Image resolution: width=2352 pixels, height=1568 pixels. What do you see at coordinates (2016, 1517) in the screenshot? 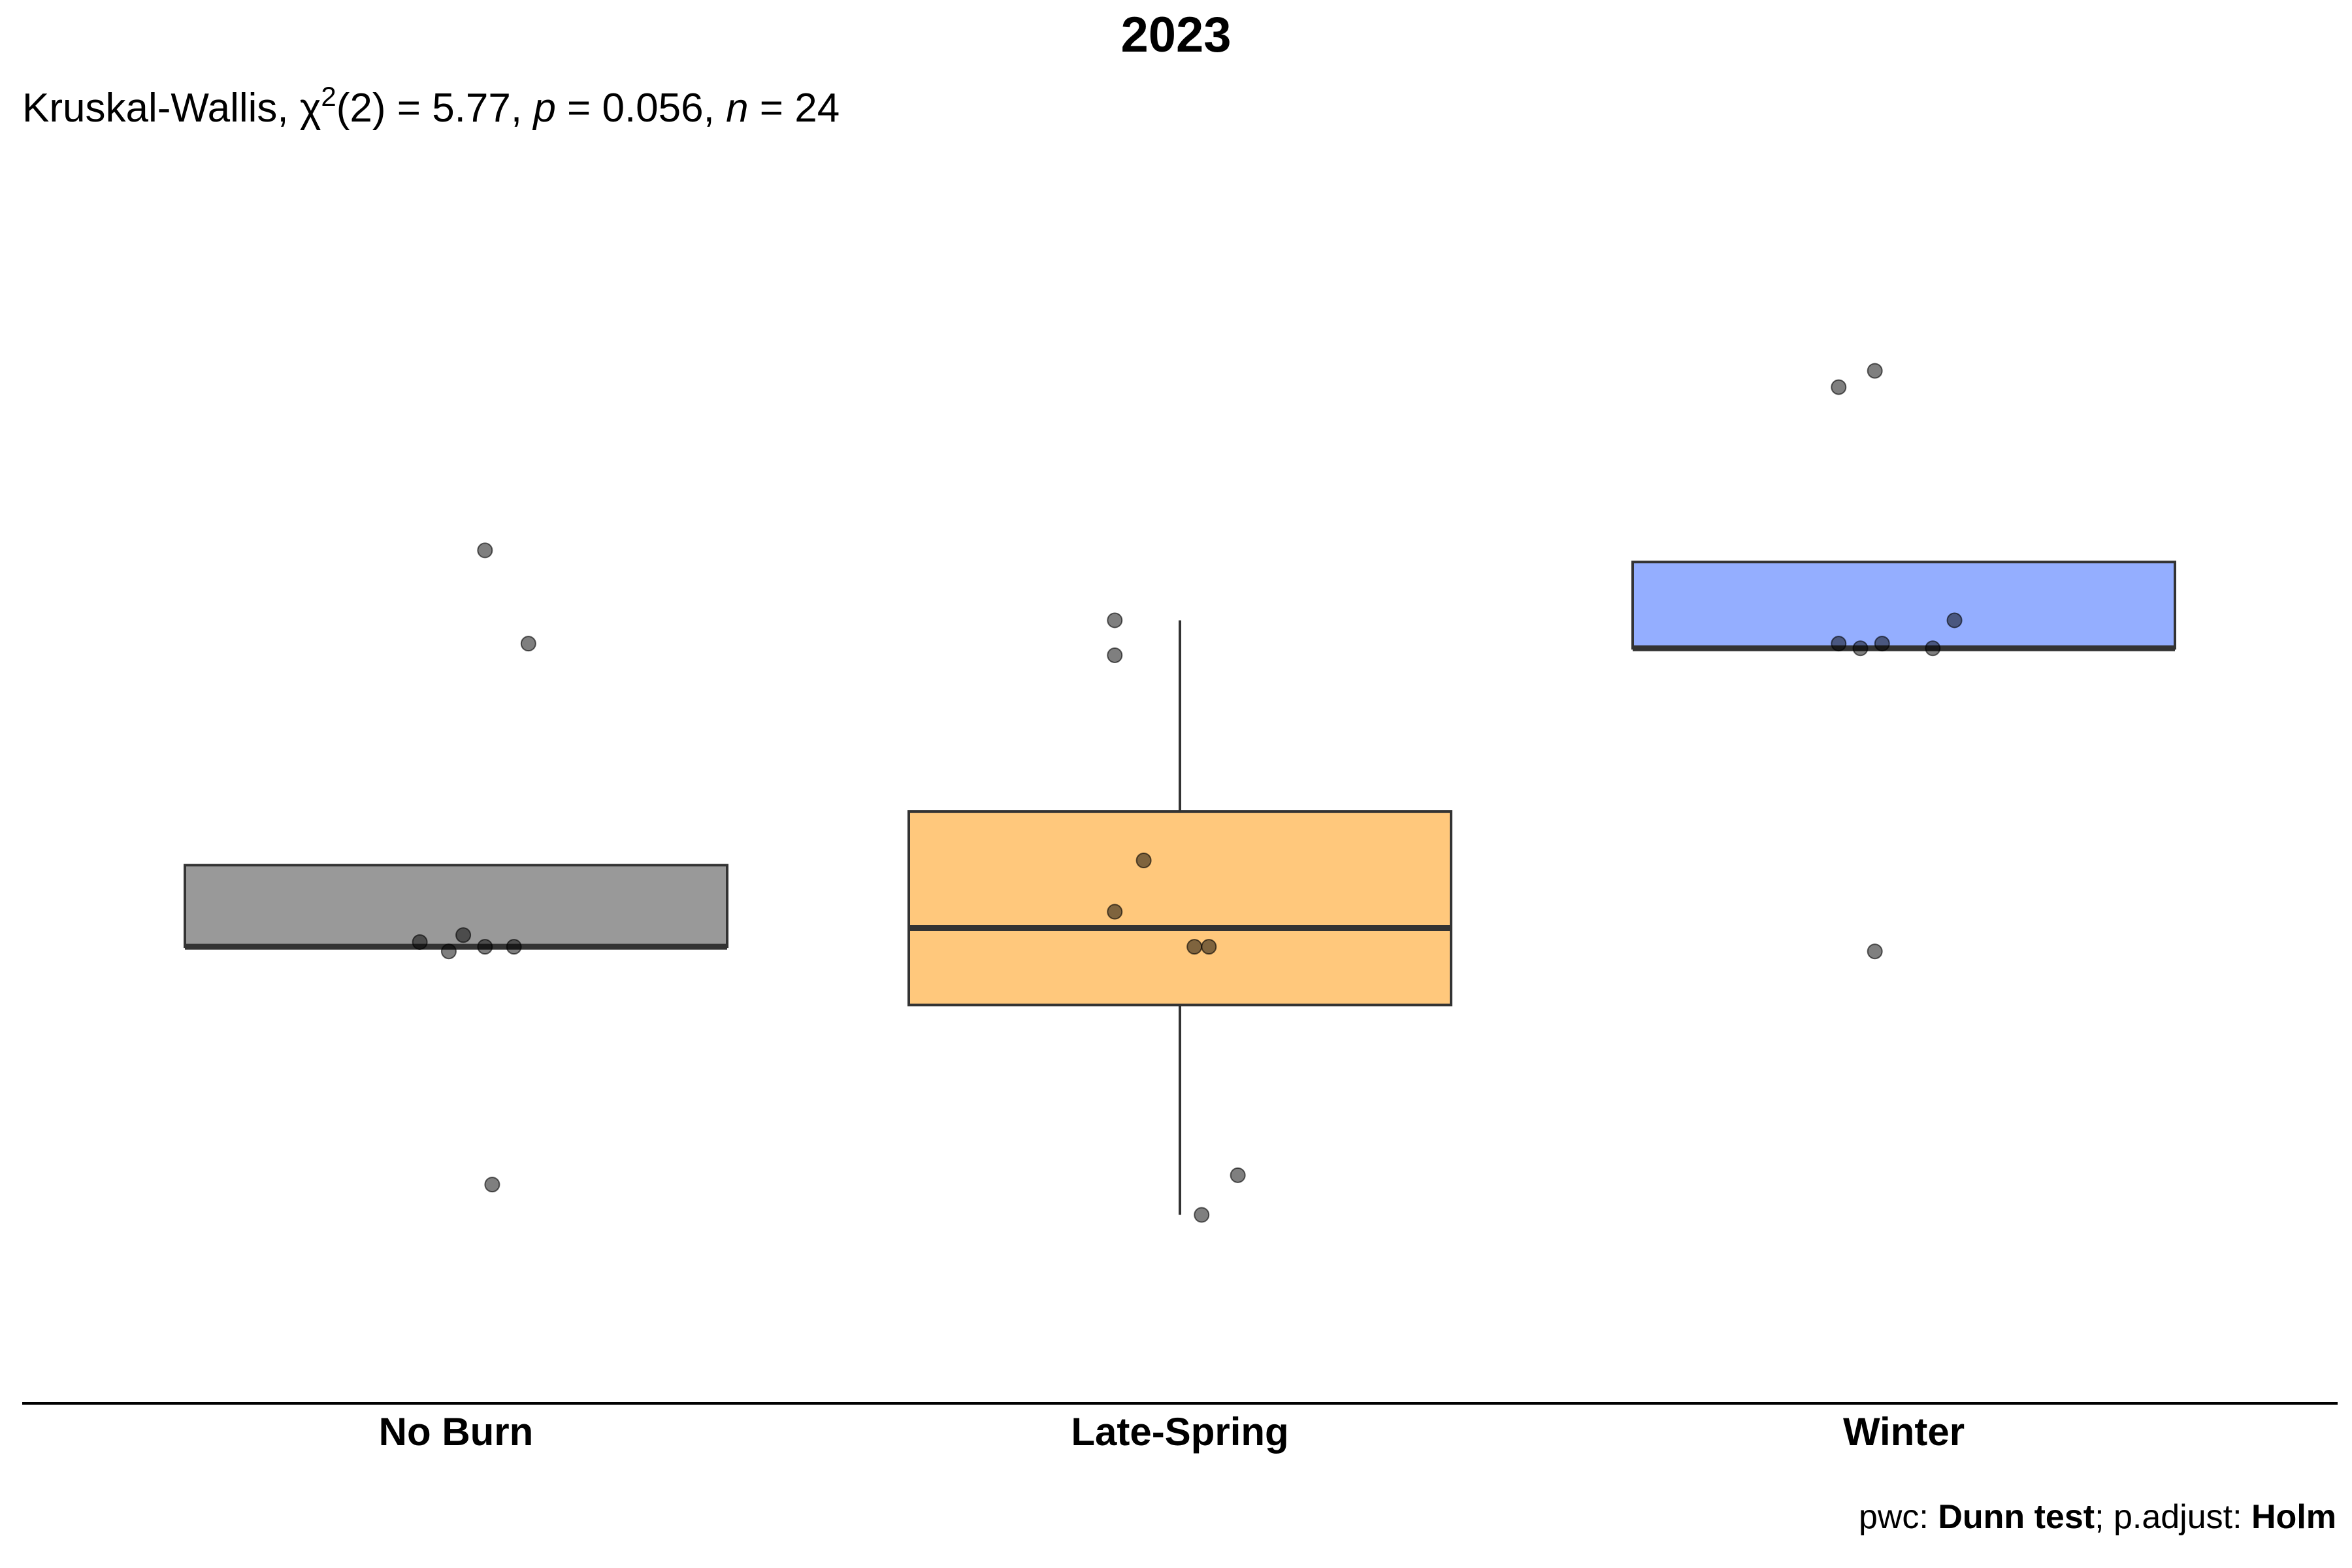
I see `caption-pwc-method: Dunn test` at bounding box center [2016, 1517].